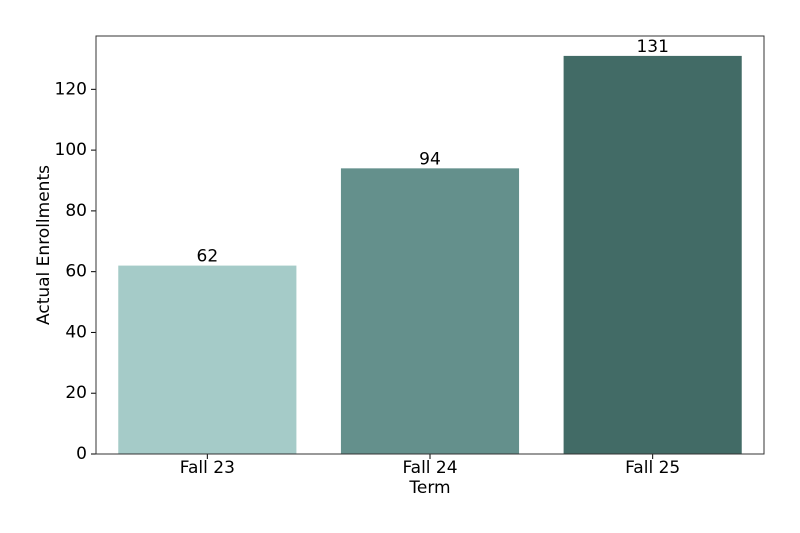 This screenshot has height=533, width=800. What do you see at coordinates (44, 245) in the screenshot?
I see `y-axis-label: Actual Enrollments` at bounding box center [44, 245].